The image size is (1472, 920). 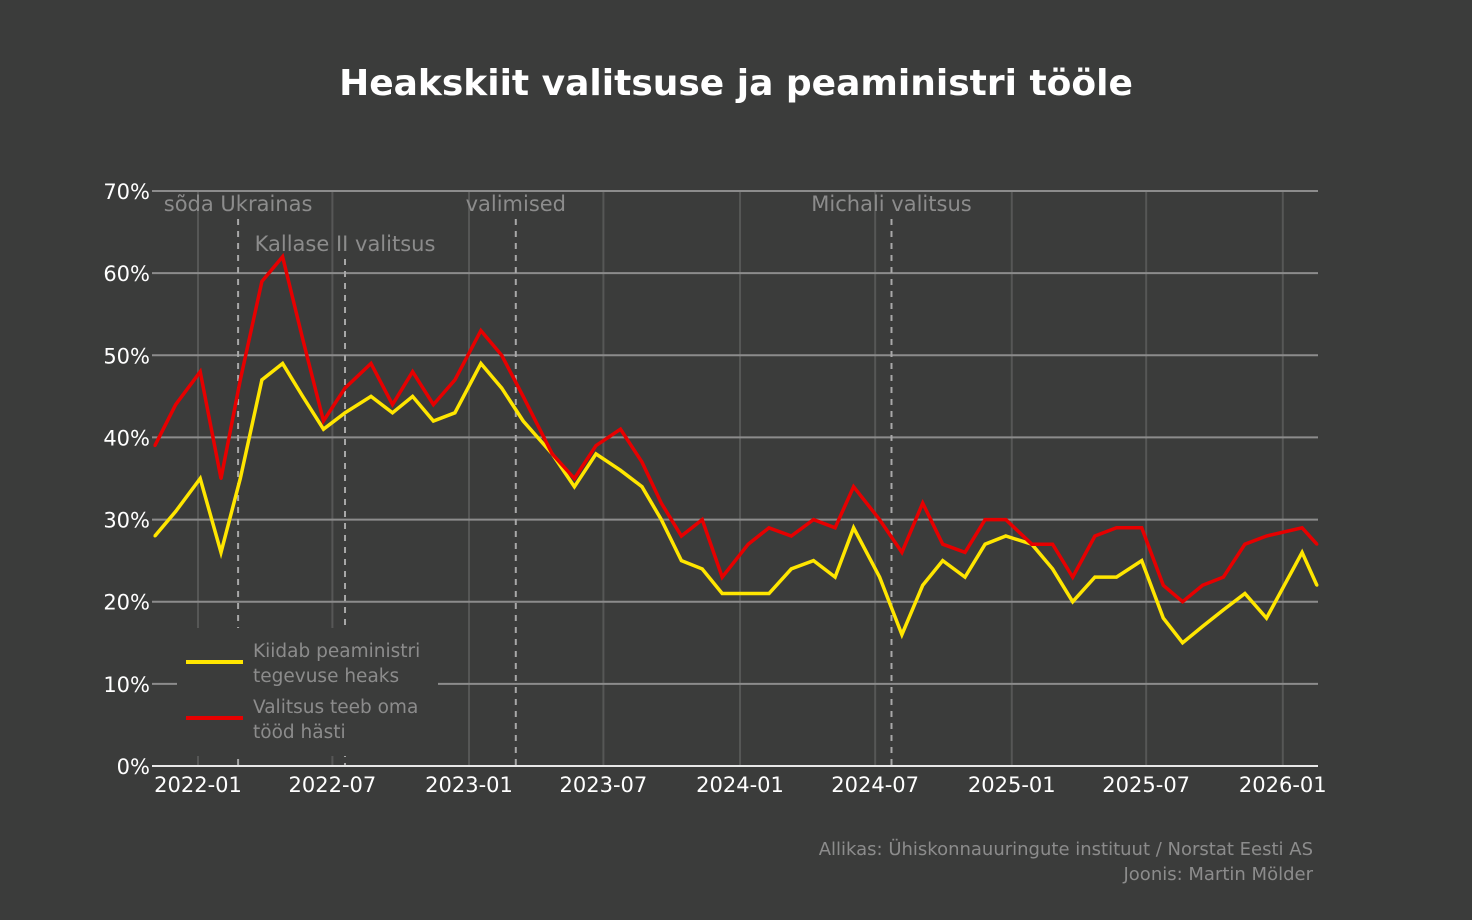 I want to click on y-tick-label: 70%, so click(x=126, y=192).